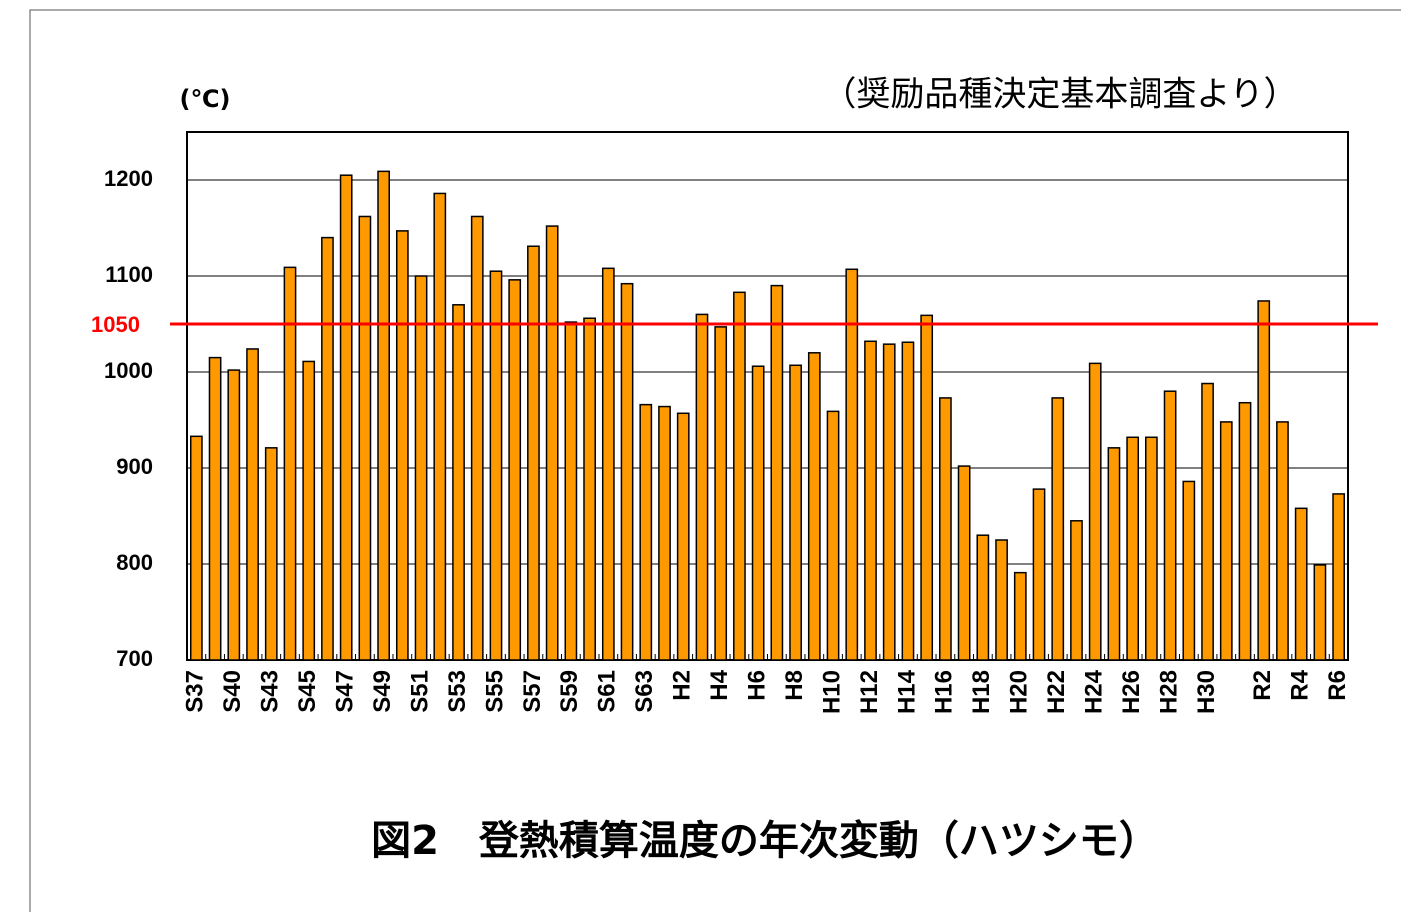 This screenshot has height=912, width=1401. I want to click on y-tick-label: 1100, so click(129, 274).